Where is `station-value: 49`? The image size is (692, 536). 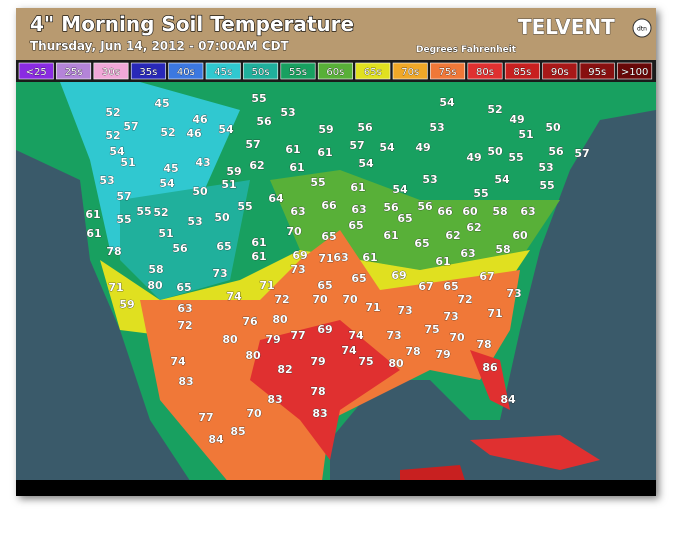 station-value: 49 is located at coordinates (473, 157).